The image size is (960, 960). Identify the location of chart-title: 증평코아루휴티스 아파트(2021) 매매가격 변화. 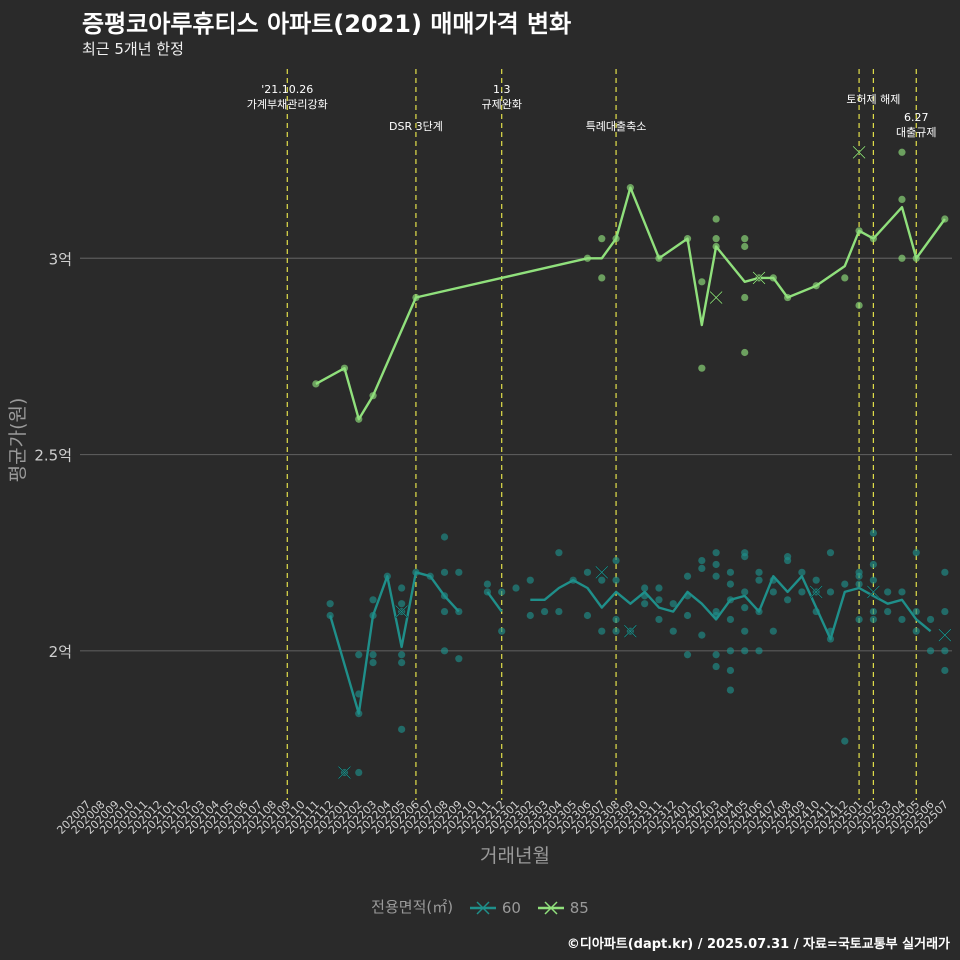
(327, 24).